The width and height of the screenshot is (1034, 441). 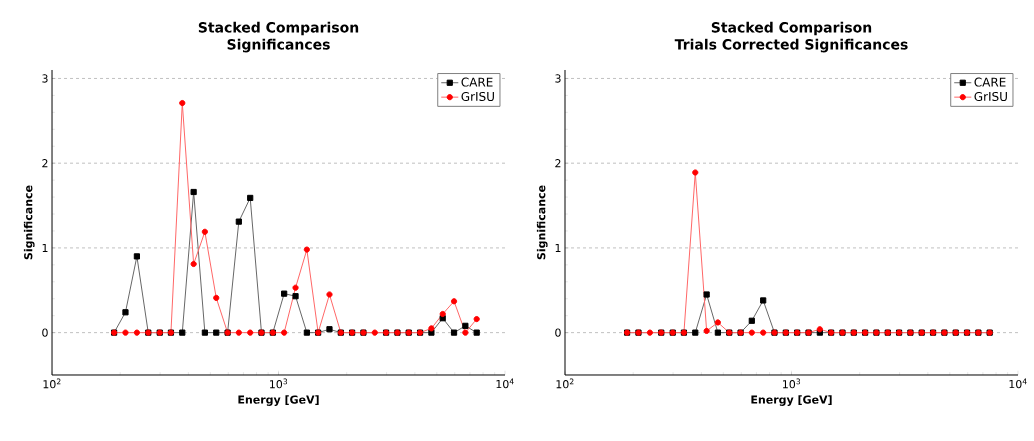 I want to click on chart-subtitle: Significances, so click(x=278, y=45).